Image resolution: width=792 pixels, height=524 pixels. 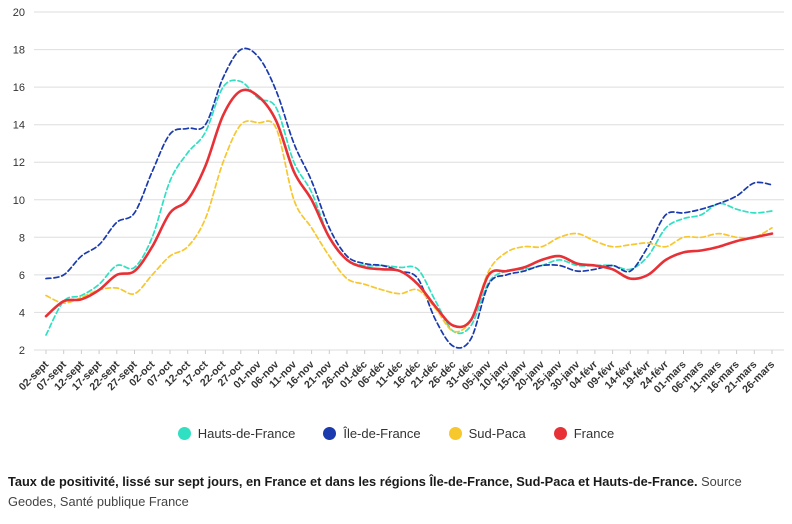 I want to click on svg-text: 4, so click(x=22, y=313).